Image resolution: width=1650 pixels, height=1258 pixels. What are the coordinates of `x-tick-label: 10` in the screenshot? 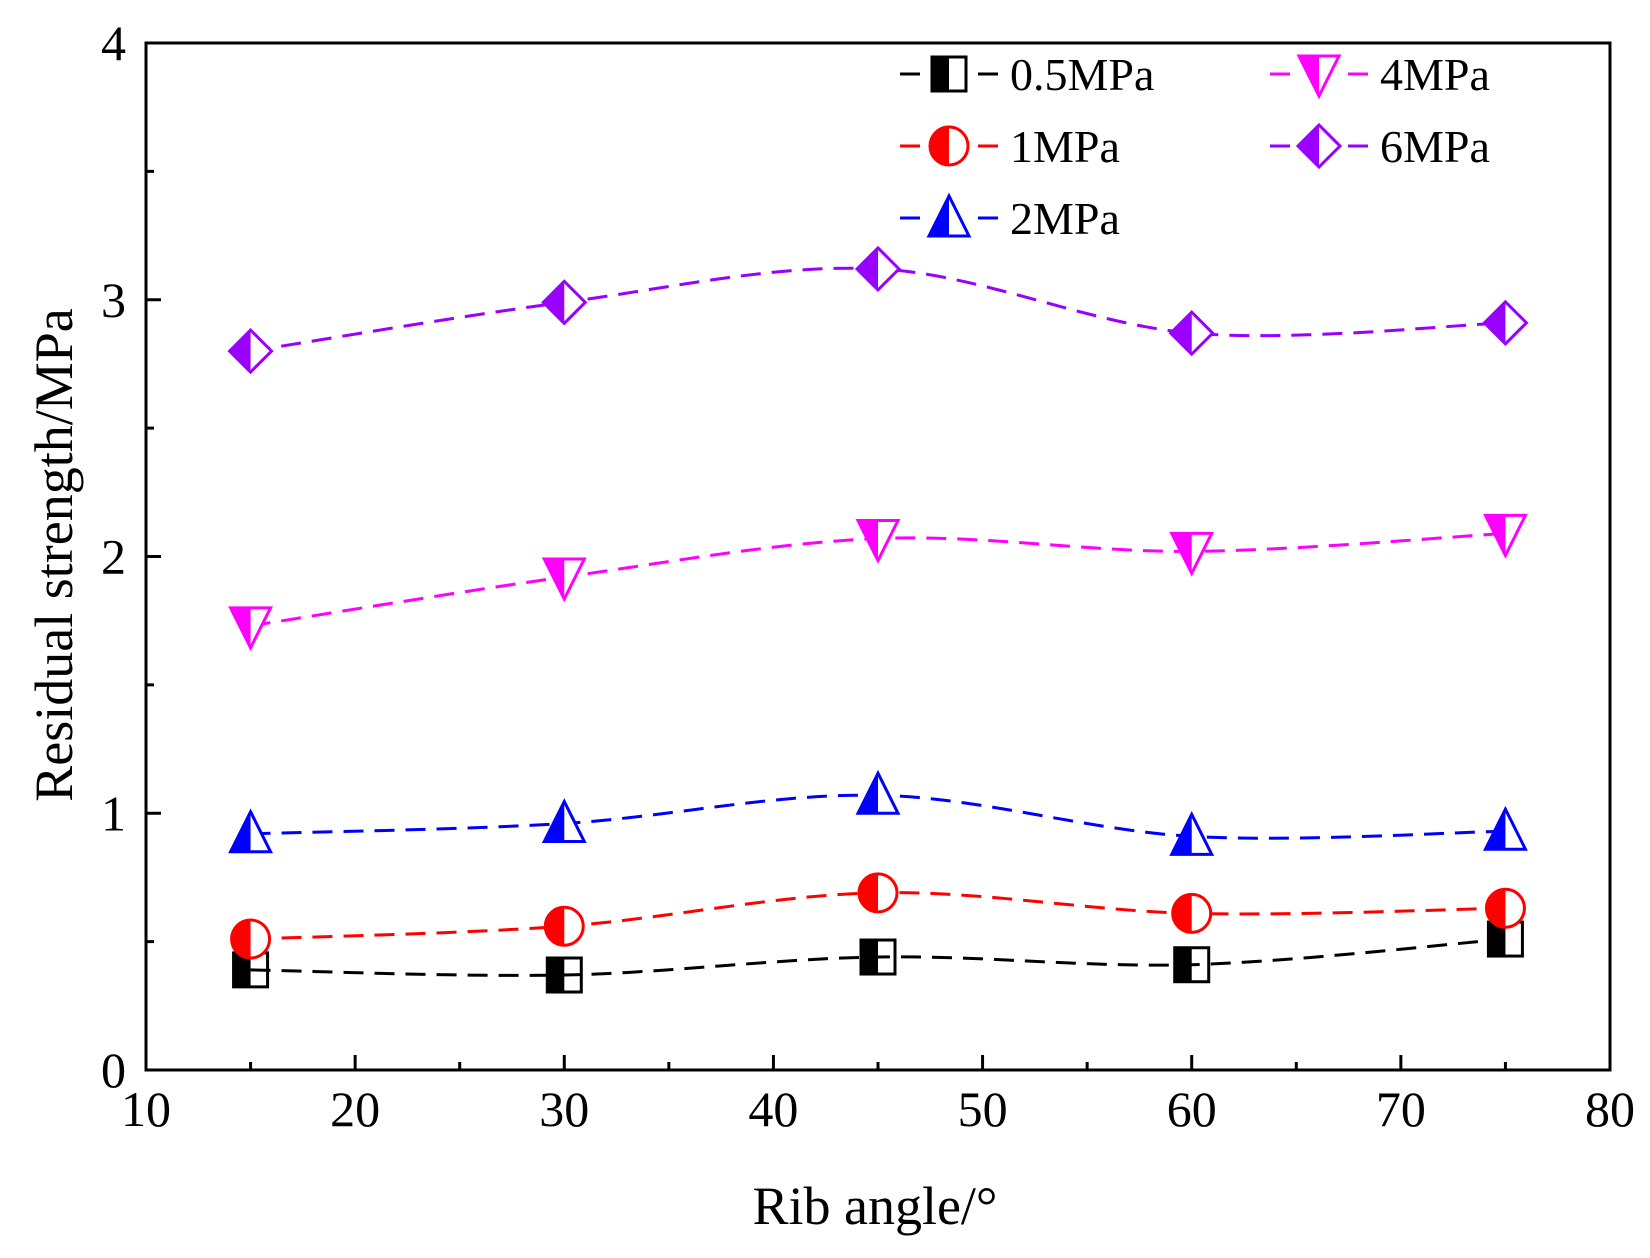 It's located at (146, 1109).